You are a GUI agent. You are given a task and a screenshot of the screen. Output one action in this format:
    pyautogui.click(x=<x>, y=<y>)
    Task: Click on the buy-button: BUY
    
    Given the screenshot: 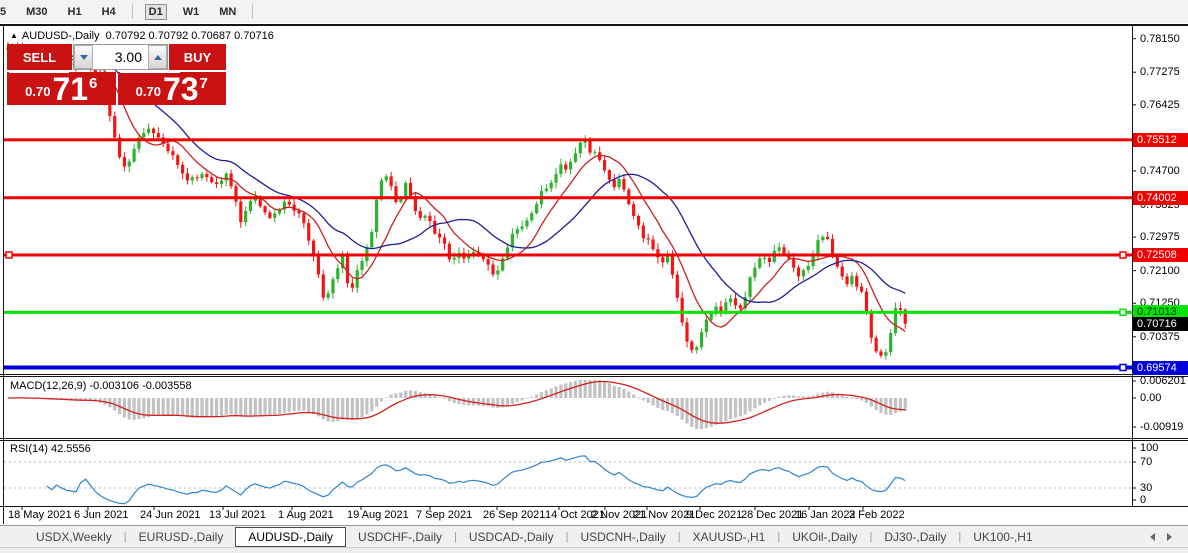 What is the action you would take?
    pyautogui.click(x=197, y=57)
    